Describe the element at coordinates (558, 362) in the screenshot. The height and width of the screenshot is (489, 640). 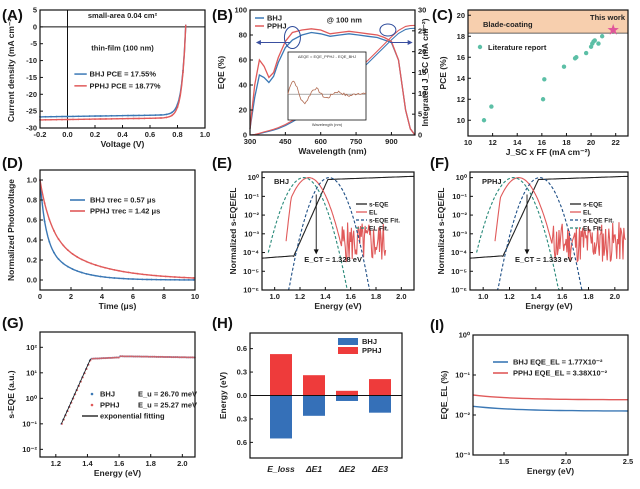
I see `legend-label: BHJ EQE_EL = 1.77X10⁻²` at that location.